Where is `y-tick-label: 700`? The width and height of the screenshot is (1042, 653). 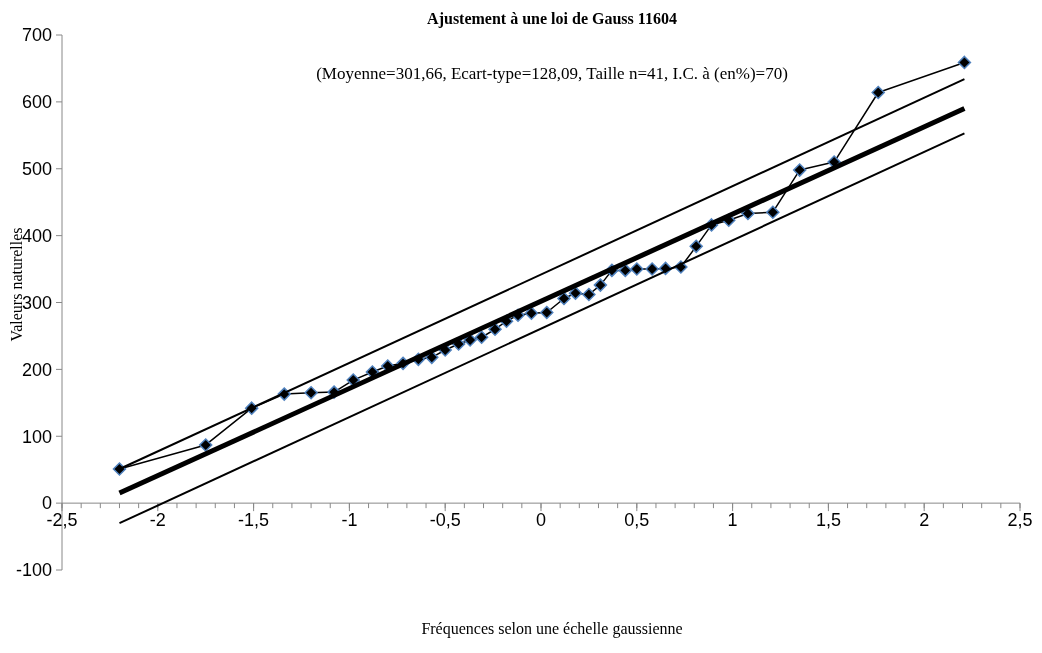
y-tick-label: 700 is located at coordinates (36, 35).